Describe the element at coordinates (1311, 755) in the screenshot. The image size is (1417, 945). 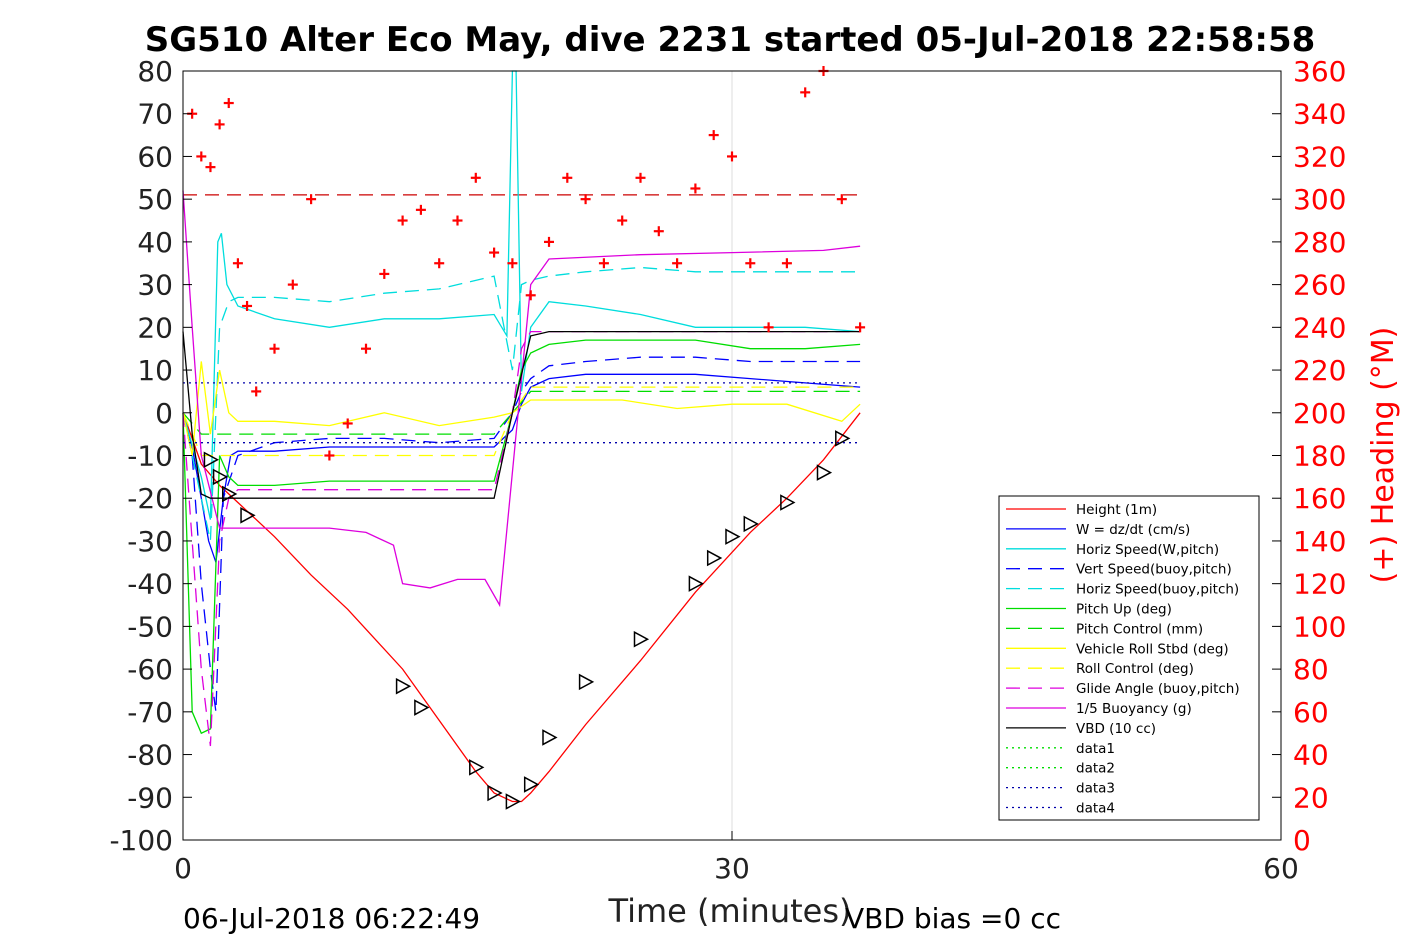
I see `y2-tick-label: 40` at that location.